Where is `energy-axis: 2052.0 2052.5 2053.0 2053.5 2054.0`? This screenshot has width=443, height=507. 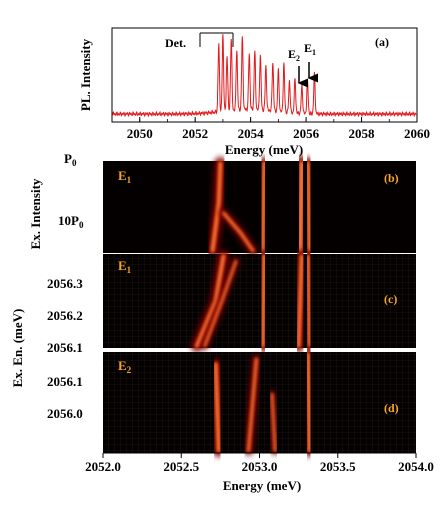 energy-axis: 2052.0 2052.5 2053.0 2053.5 2054.0 is located at coordinates (259, 463).